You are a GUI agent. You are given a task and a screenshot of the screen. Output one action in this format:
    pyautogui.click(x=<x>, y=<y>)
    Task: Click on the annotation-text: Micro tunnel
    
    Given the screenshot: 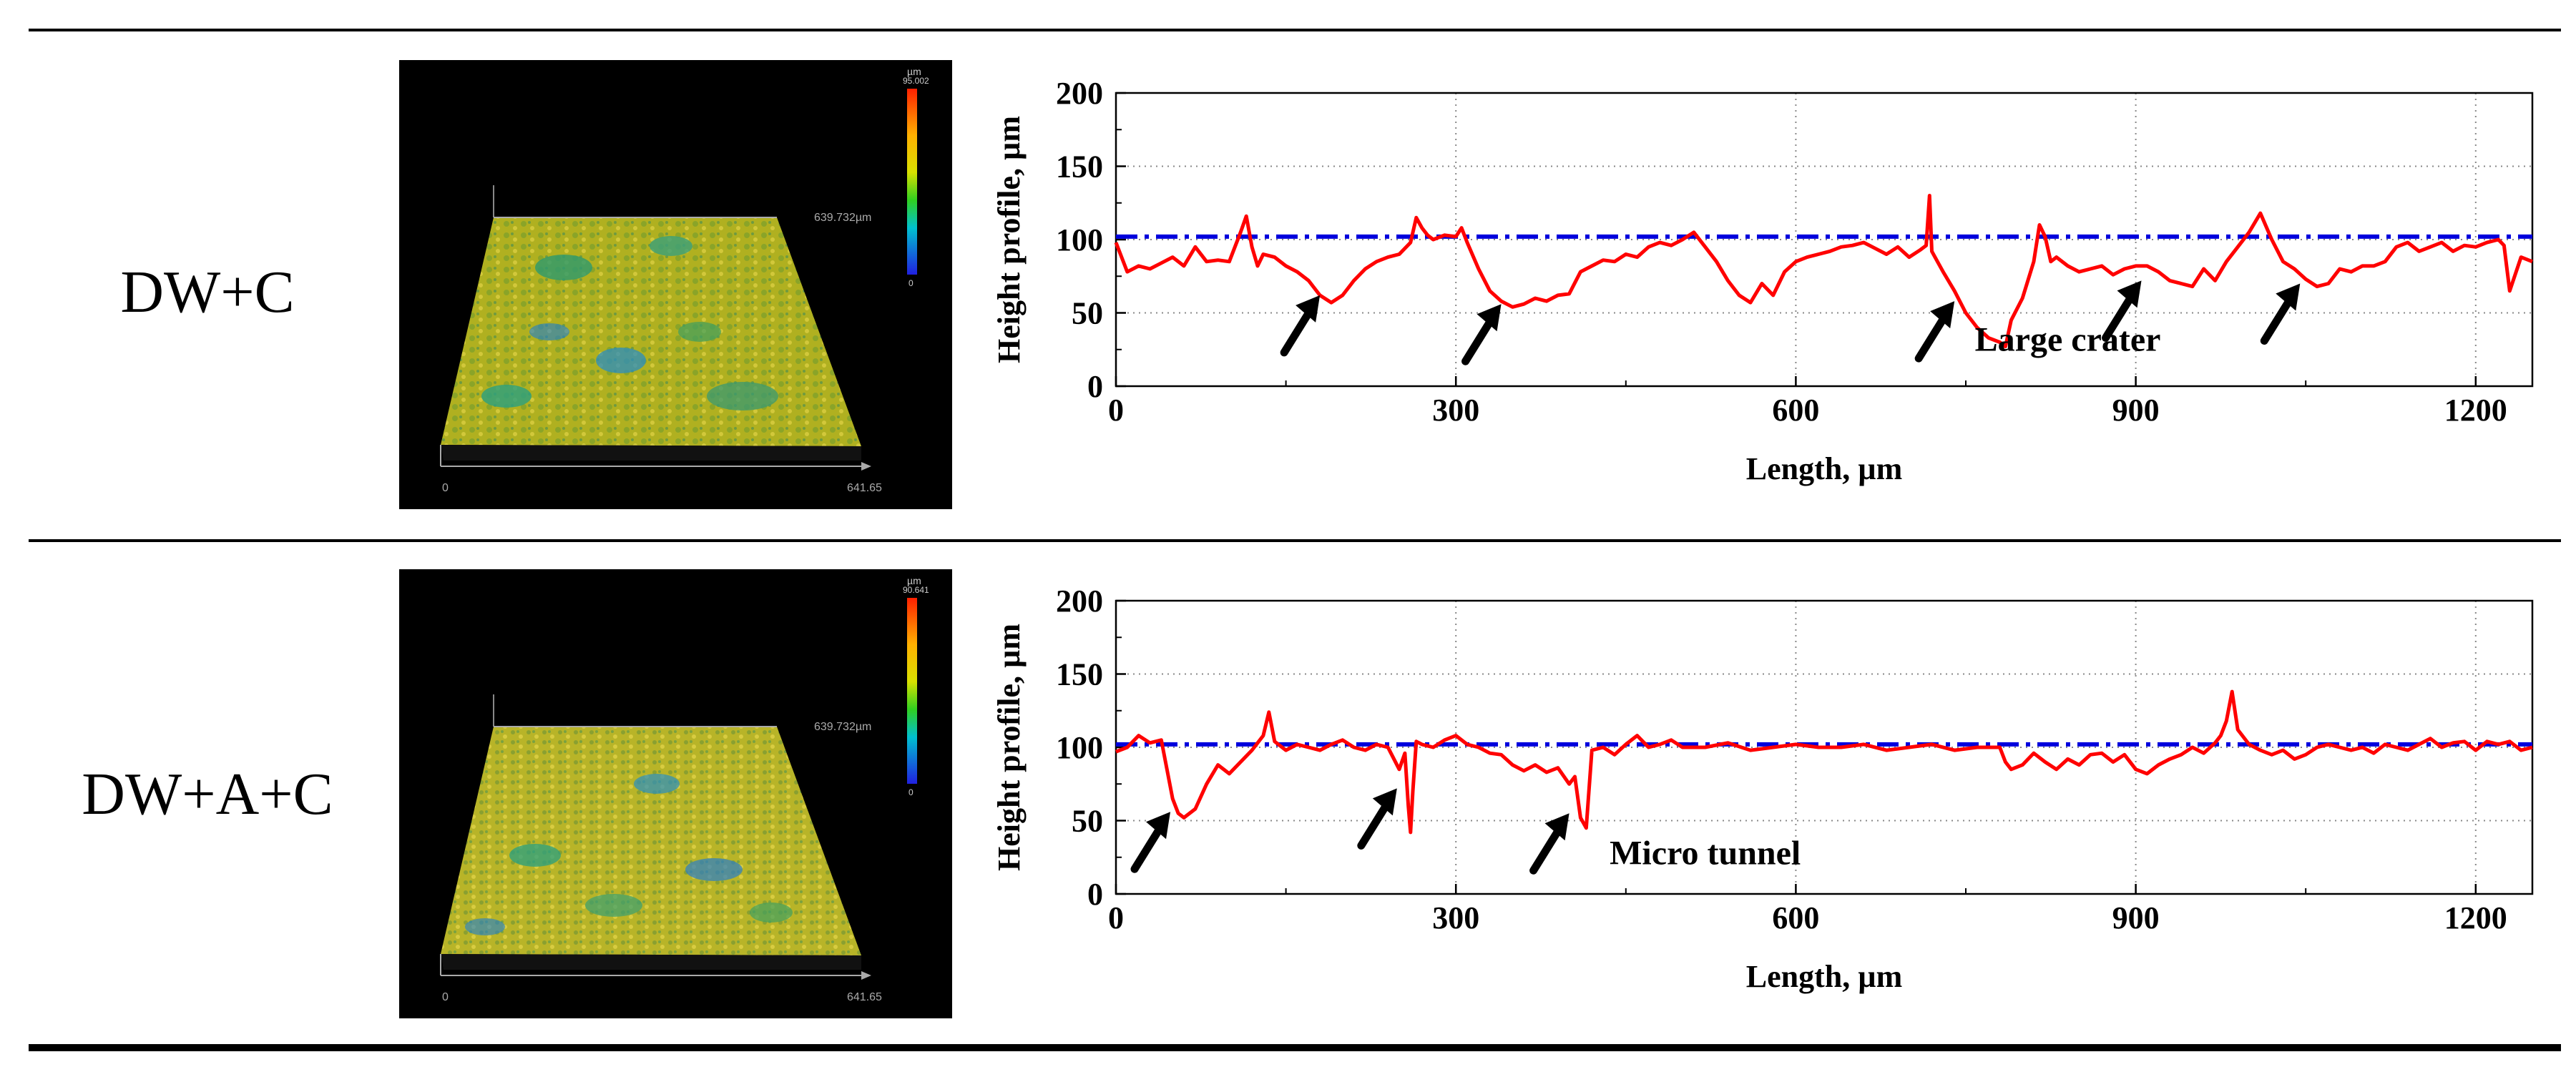 What is the action you would take?
    pyautogui.click(x=1706, y=853)
    